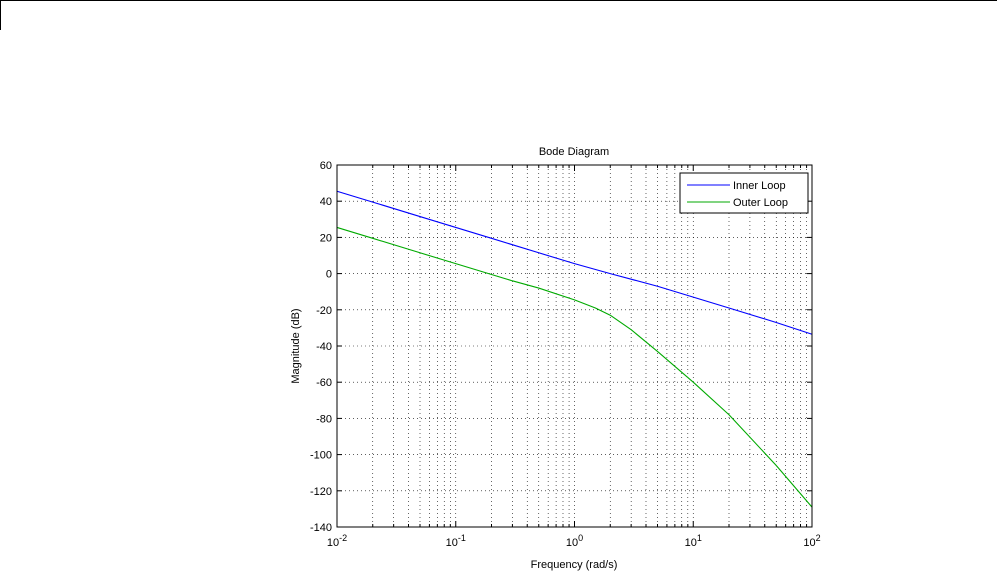 This screenshot has width=997, height=579. I want to click on x-tick-label: 10⁻², so click(337, 541).